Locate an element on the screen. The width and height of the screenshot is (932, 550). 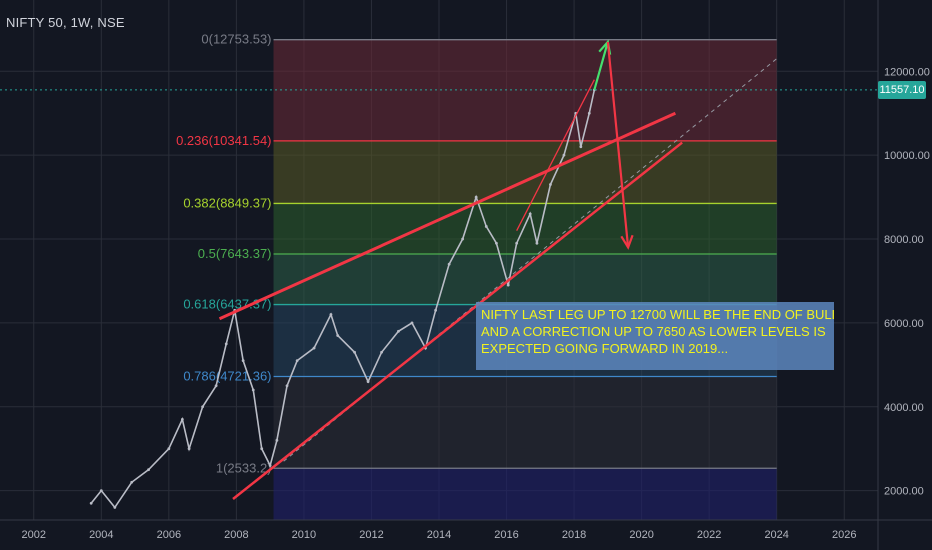
x-tick-label: 2010 is located at coordinates (304, 535).